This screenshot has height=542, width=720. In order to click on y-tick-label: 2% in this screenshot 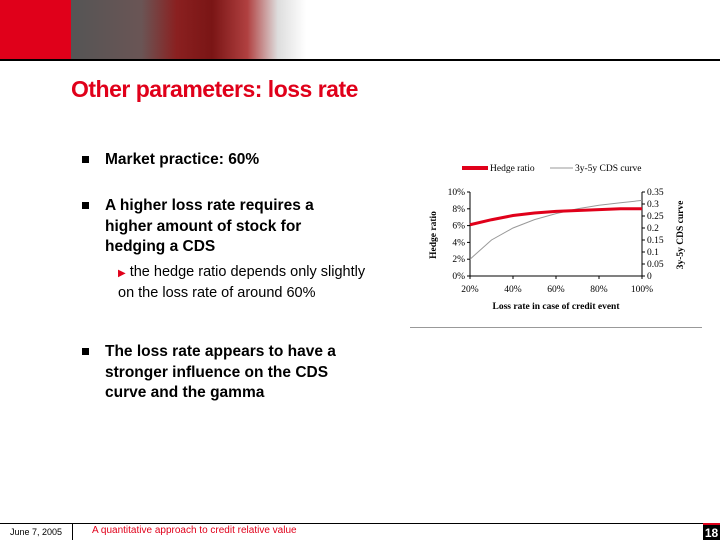, I will do `click(458, 260)`.